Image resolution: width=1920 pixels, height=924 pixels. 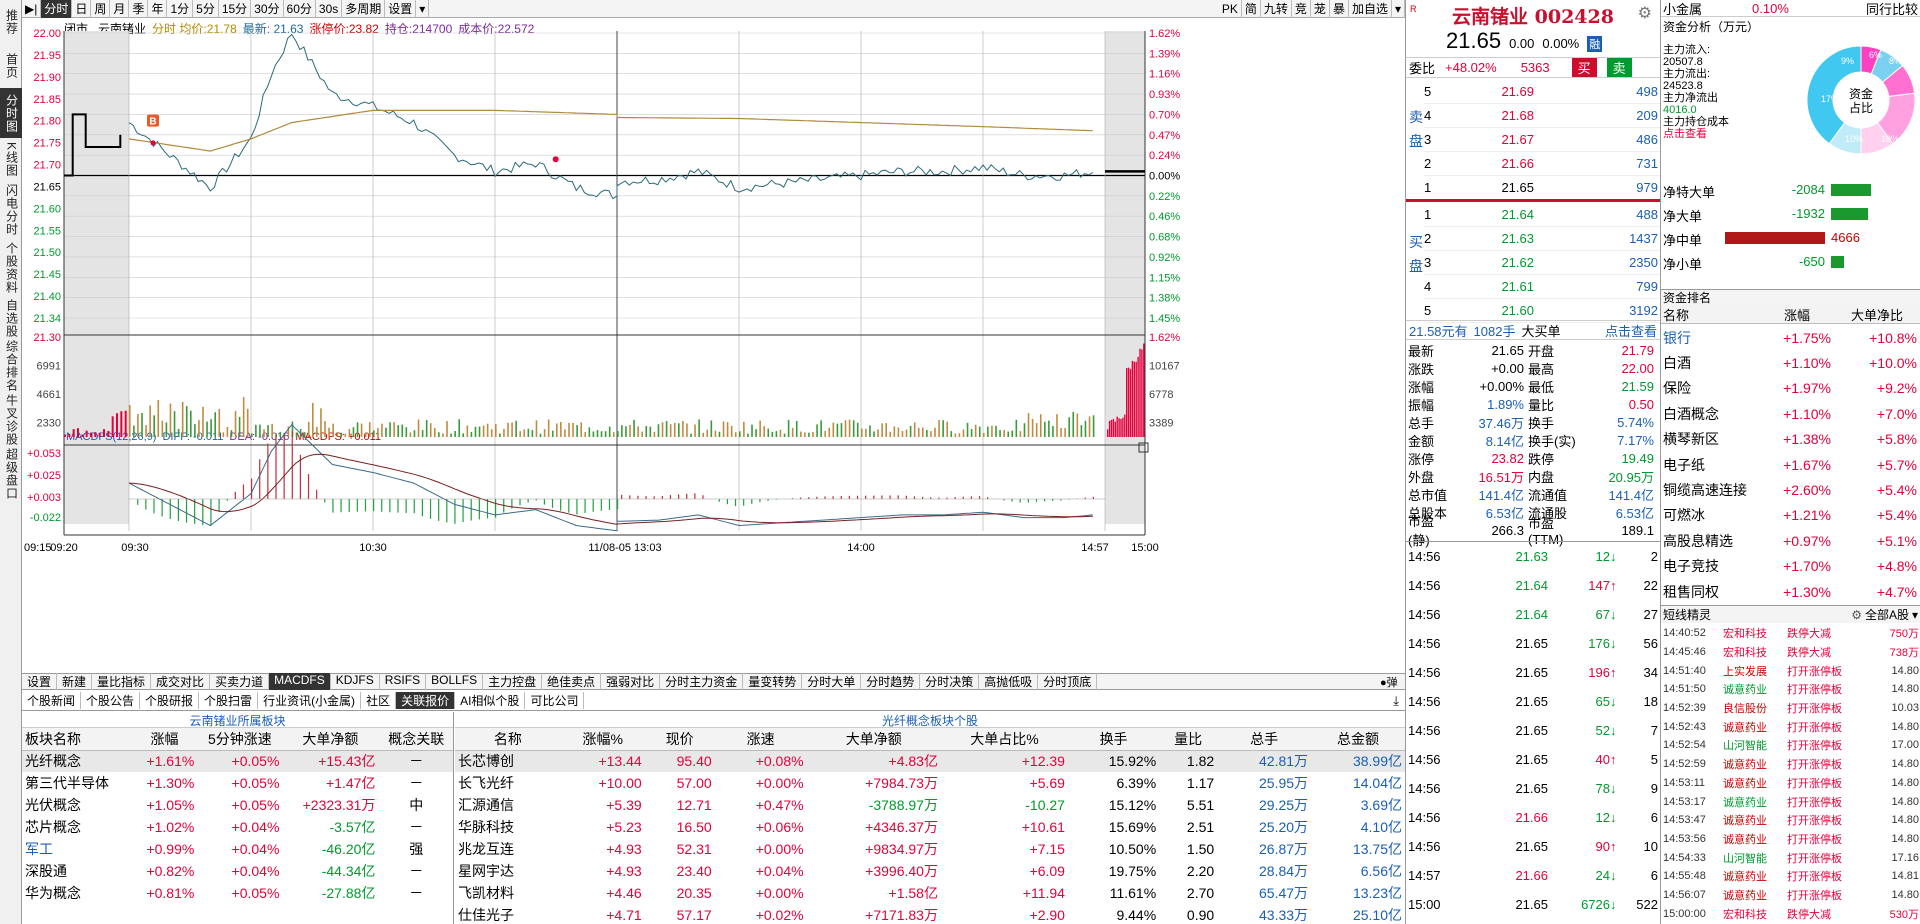 What do you see at coordinates (1004, 738) in the screenshot?
I see `stock-col-header: 大单占比%` at bounding box center [1004, 738].